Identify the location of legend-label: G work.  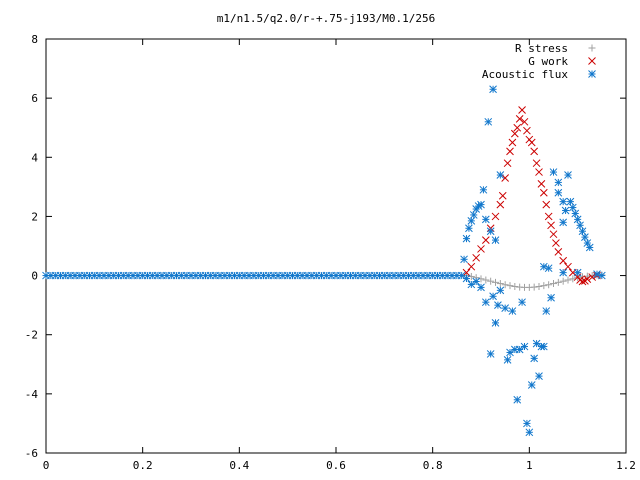
(548, 61).